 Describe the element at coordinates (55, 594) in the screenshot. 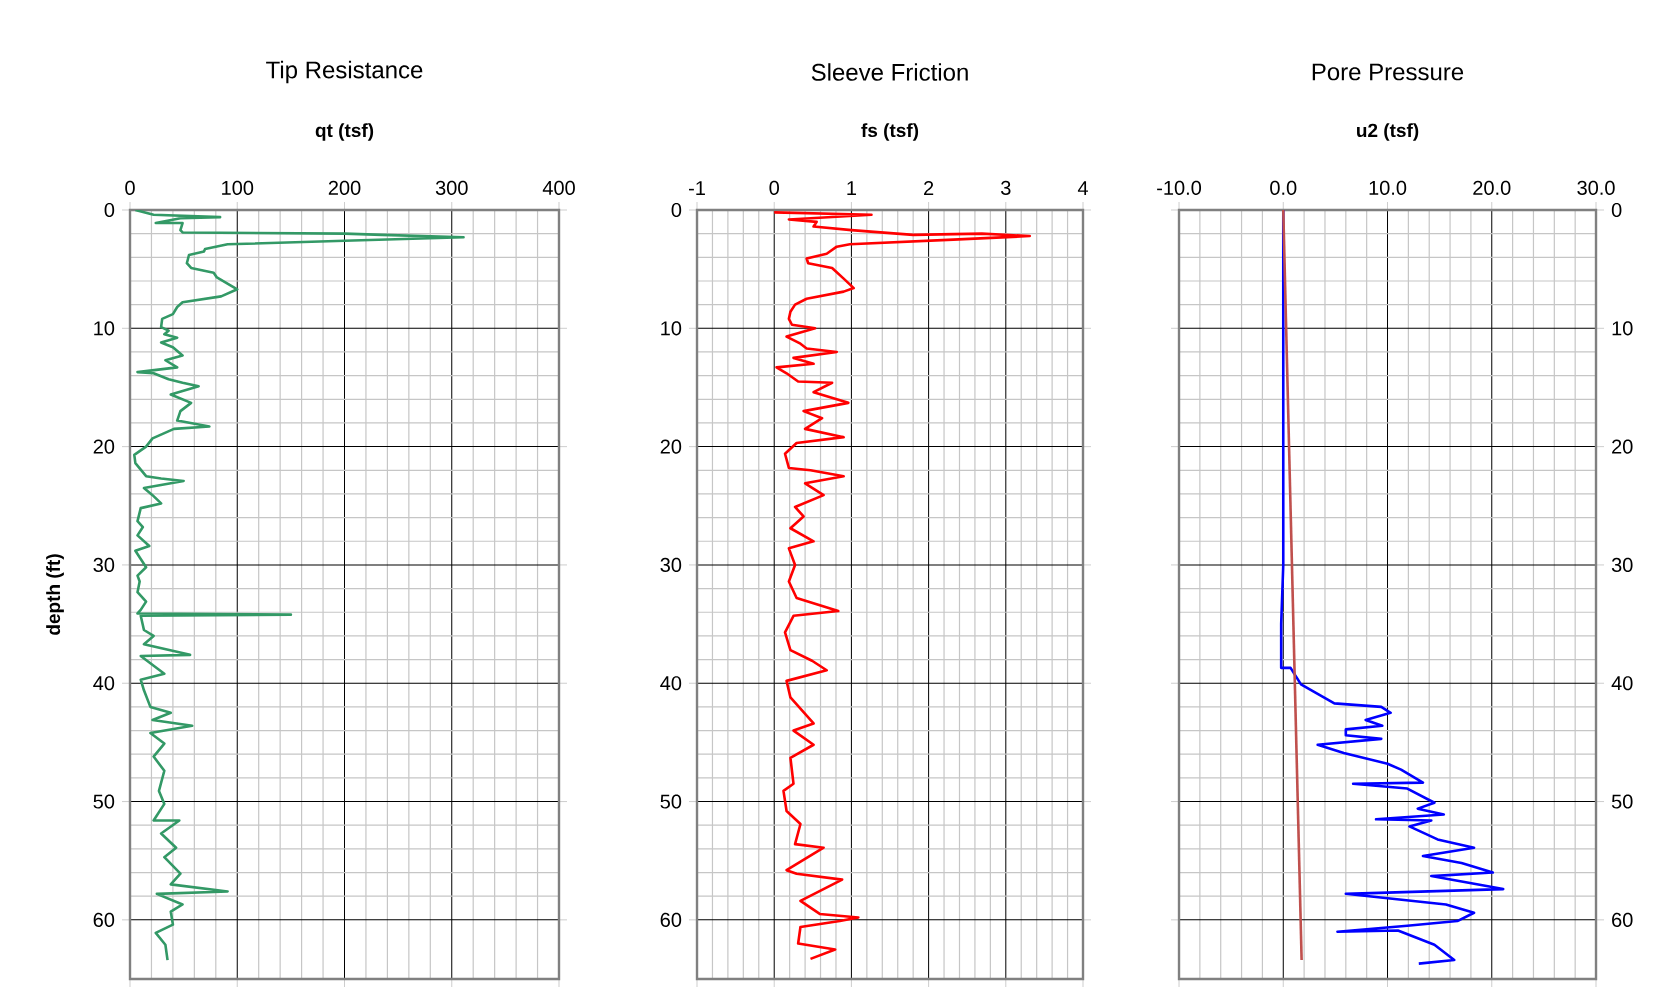

I see `y-axis-title: depth (ft)` at that location.